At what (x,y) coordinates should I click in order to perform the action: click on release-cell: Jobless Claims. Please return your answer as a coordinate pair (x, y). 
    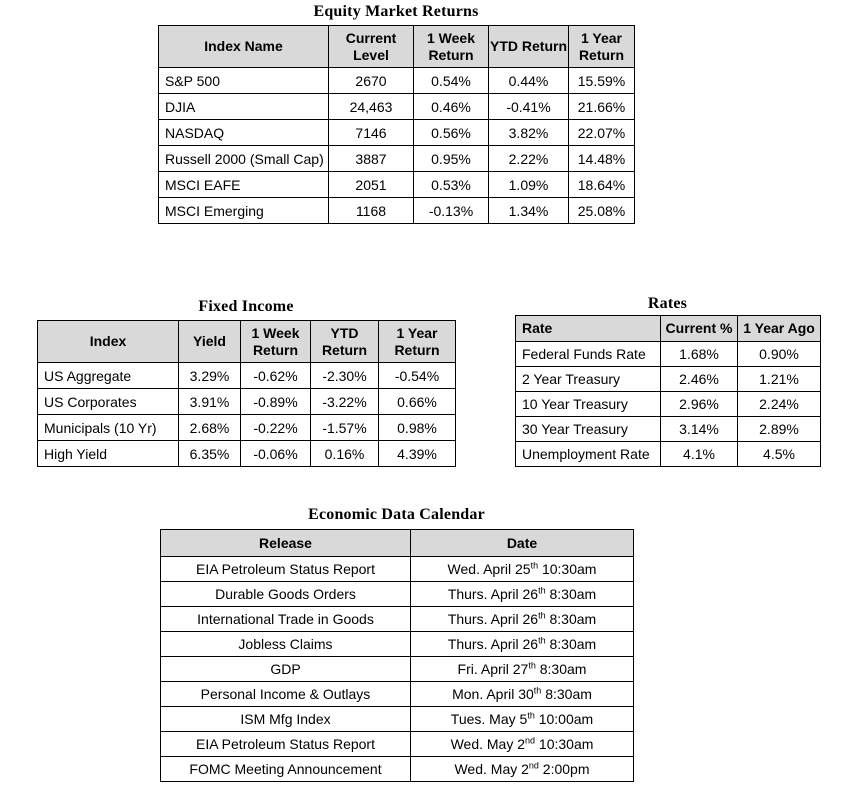
    Looking at the image, I should click on (285, 644).